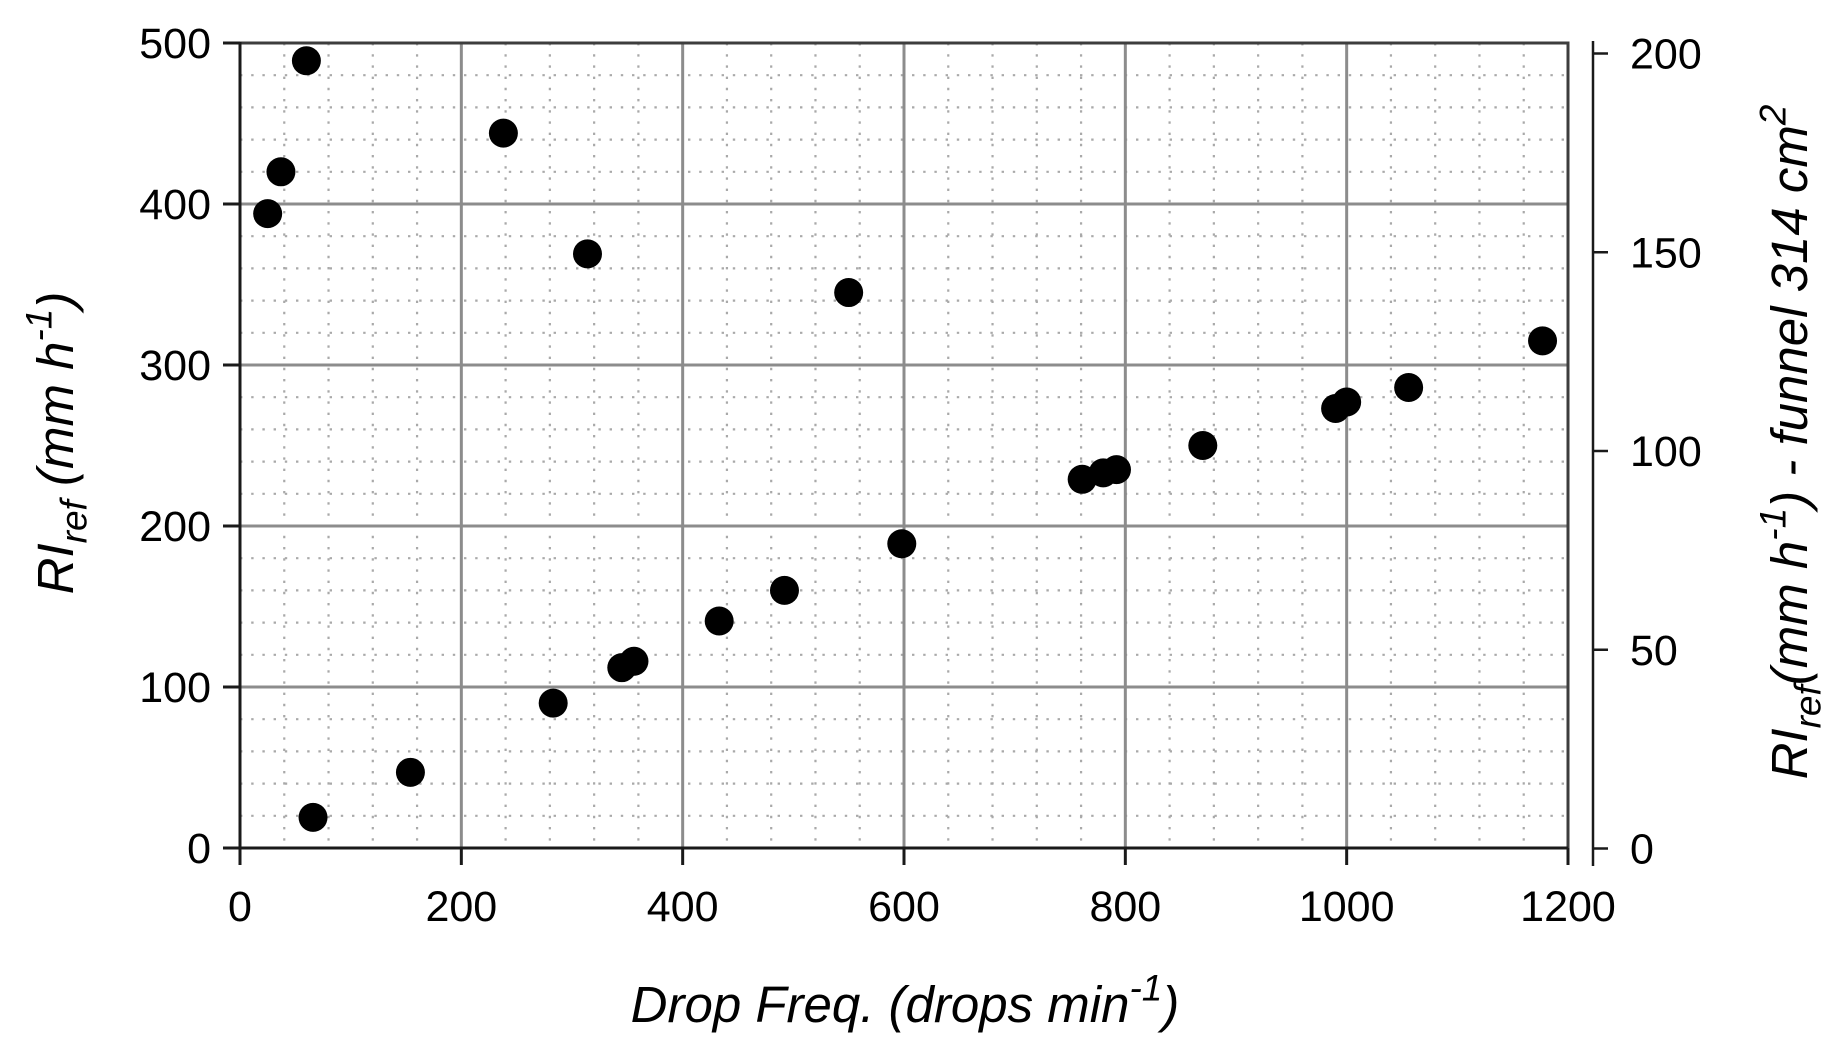  Describe the element at coordinates (1666, 253) in the screenshot. I see `right-axis-tick-label: 150` at that location.